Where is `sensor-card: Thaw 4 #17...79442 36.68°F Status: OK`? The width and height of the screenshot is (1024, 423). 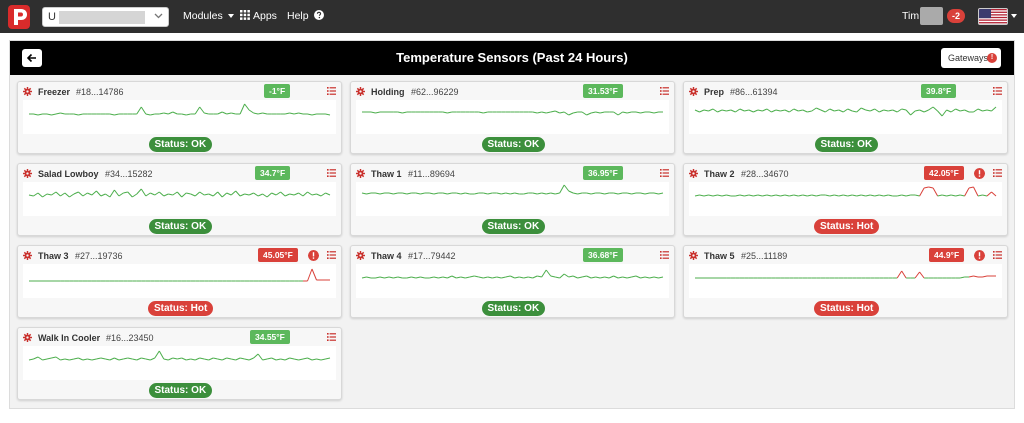
sensor-card: Thaw 4 #17...79442 36.68°F Status: OK is located at coordinates (512, 281).